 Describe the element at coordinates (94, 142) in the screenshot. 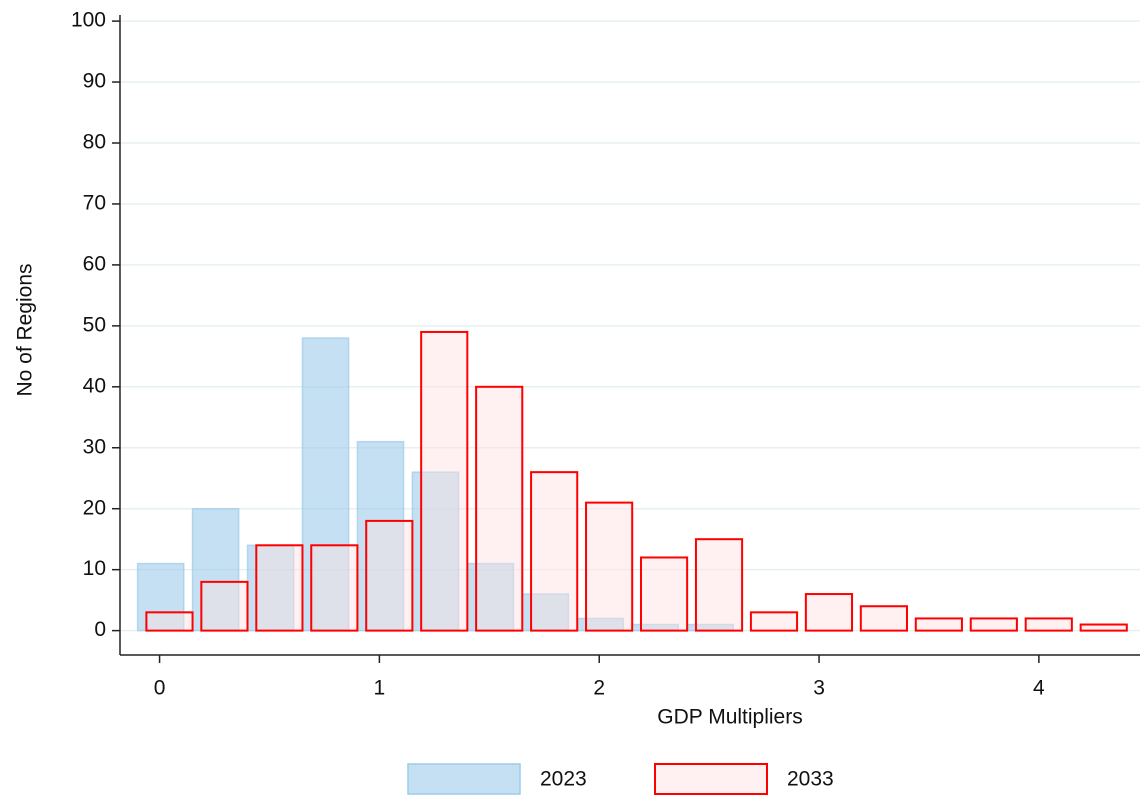

I see `y-tick-label: 80` at that location.